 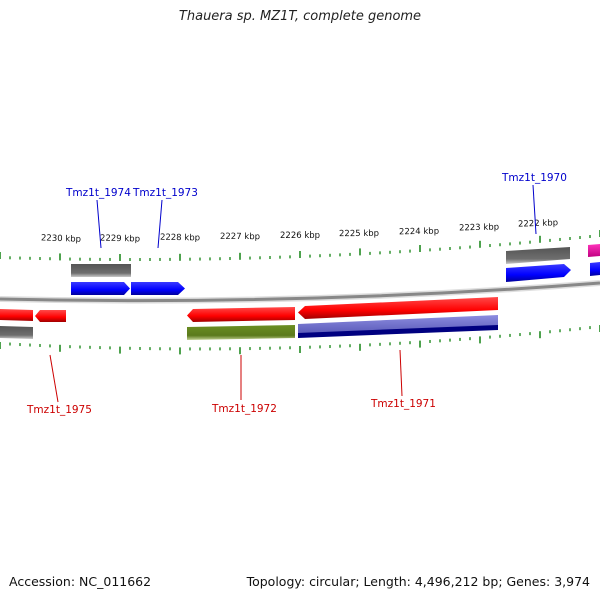 I want to click on accession-value: NC_011662, so click(x=115, y=581).